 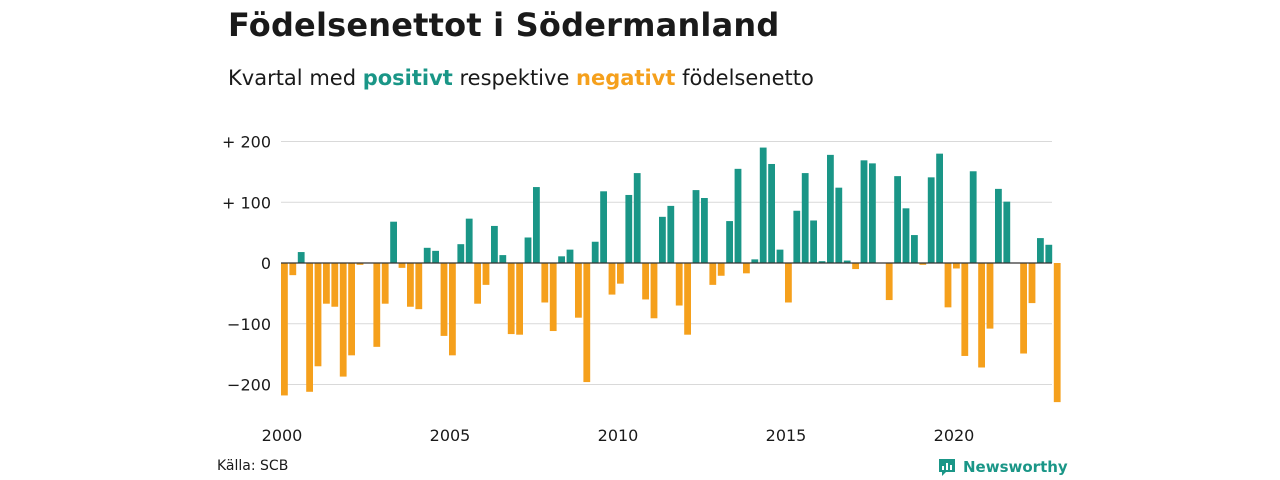 What do you see at coordinates (786, 435) in the screenshot?
I see `x-tick-label: 2015` at bounding box center [786, 435].